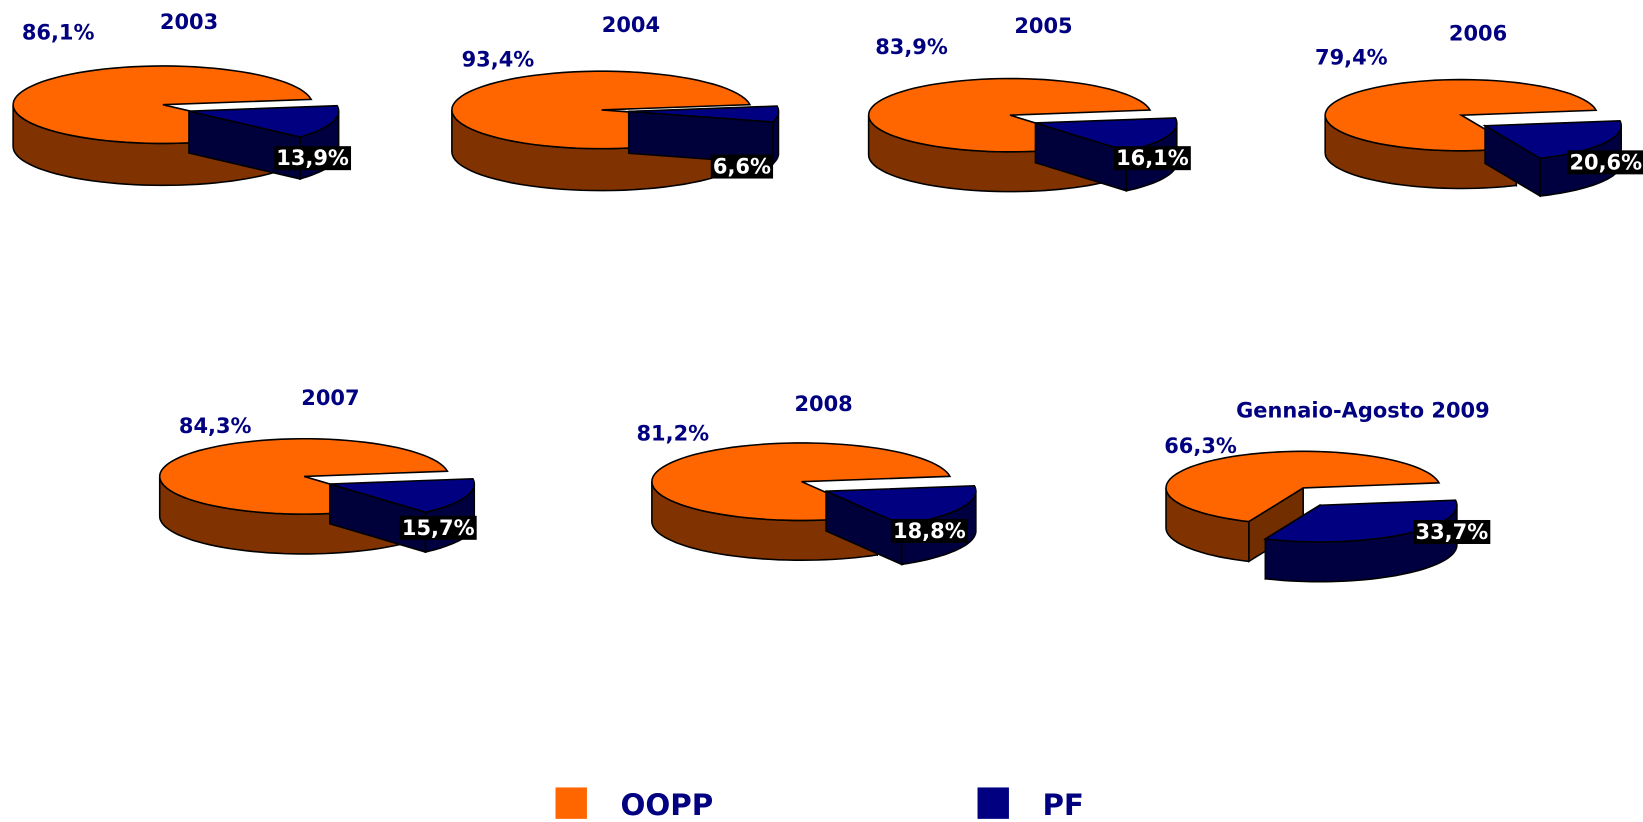 This screenshot has height=822, width=1643. Describe the element at coordinates (1351, 58) in the screenshot. I see `value-label: 79,4%` at that location.